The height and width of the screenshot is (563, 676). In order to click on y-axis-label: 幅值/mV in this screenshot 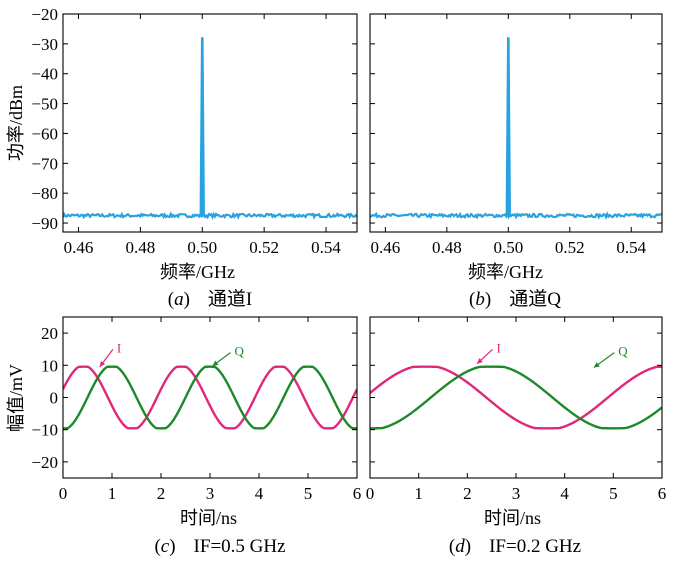, I will do `click(16, 398)`.